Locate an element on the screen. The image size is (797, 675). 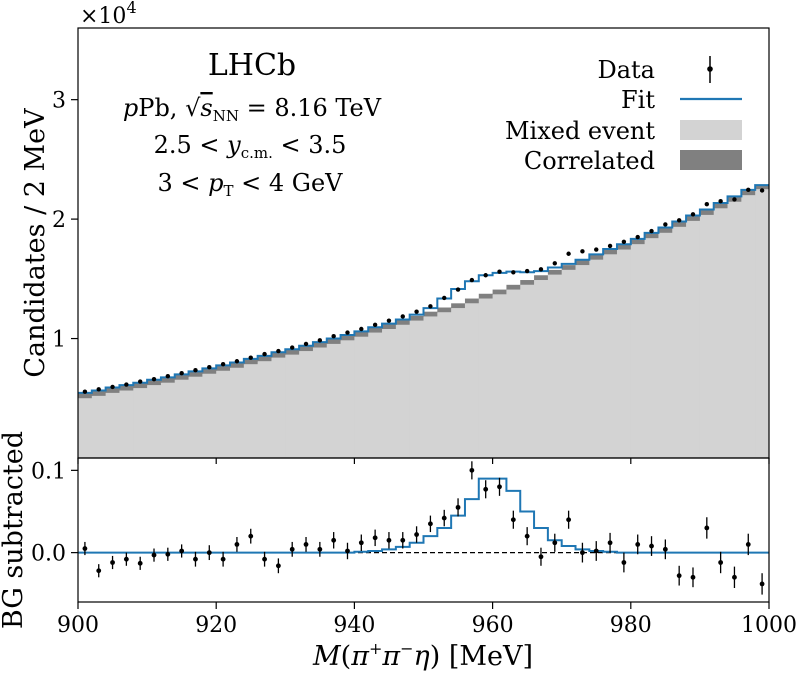
x-tick-label: 960 is located at coordinates (493, 625).